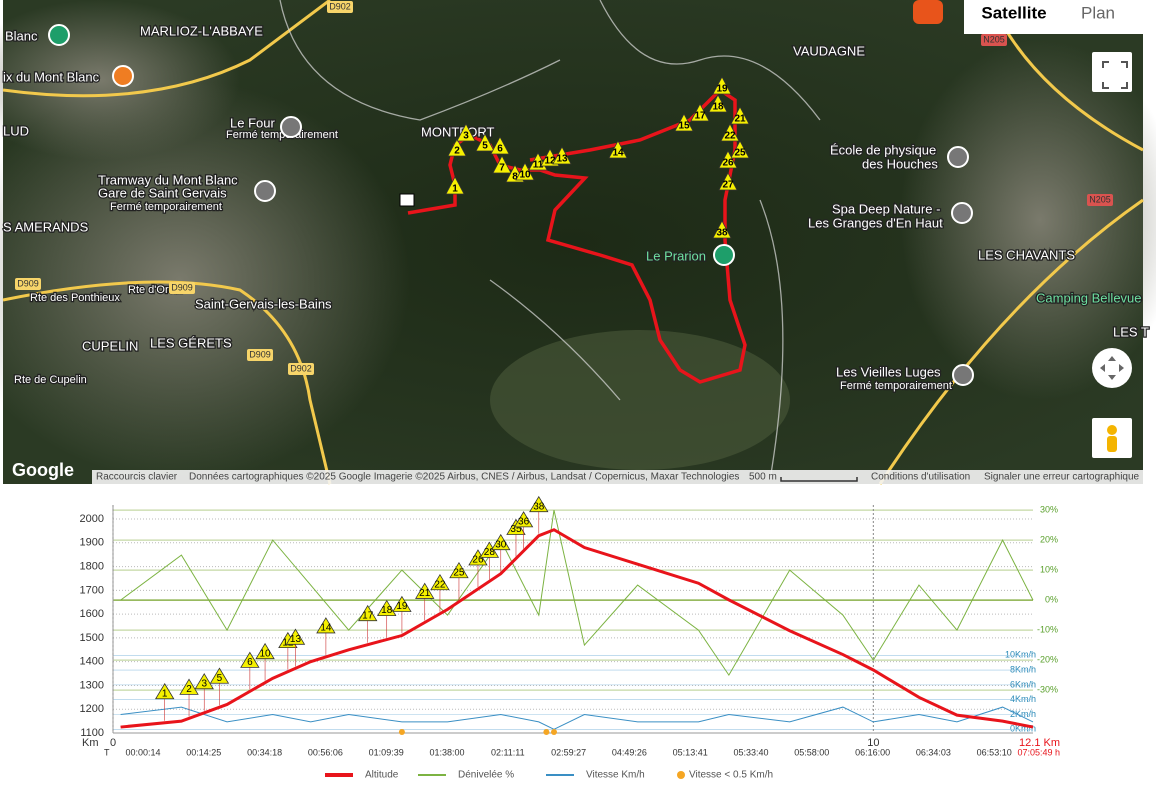  I want to click on y3-tick-label: 4Km/h, so click(1023, 699).